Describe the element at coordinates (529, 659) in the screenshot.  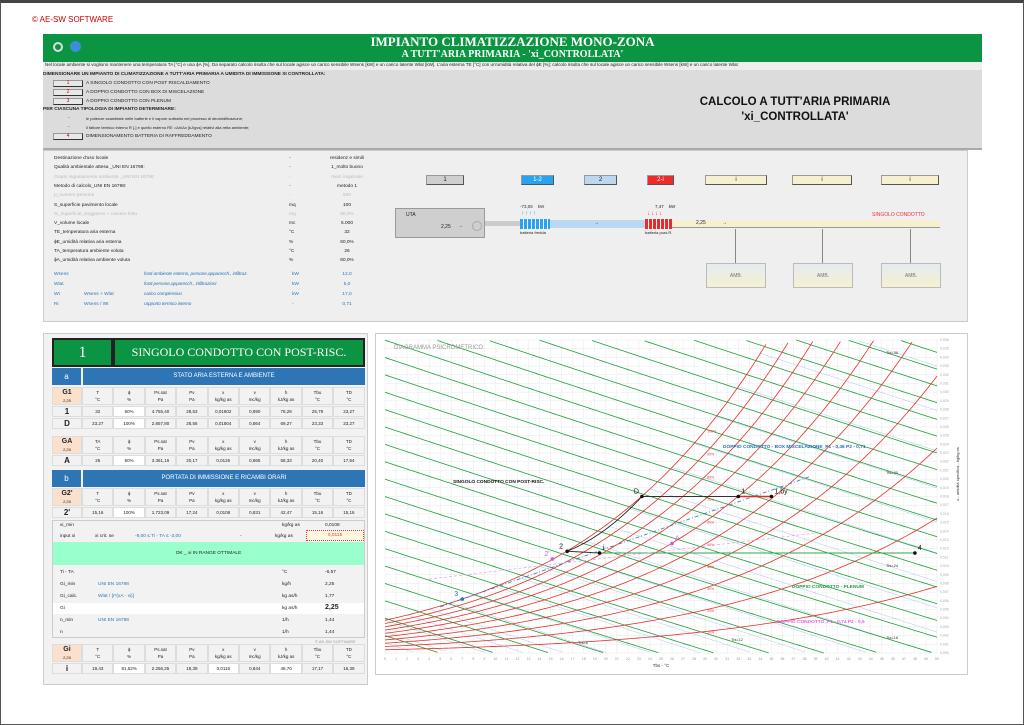
I see `x-tick-label: 13` at that location.